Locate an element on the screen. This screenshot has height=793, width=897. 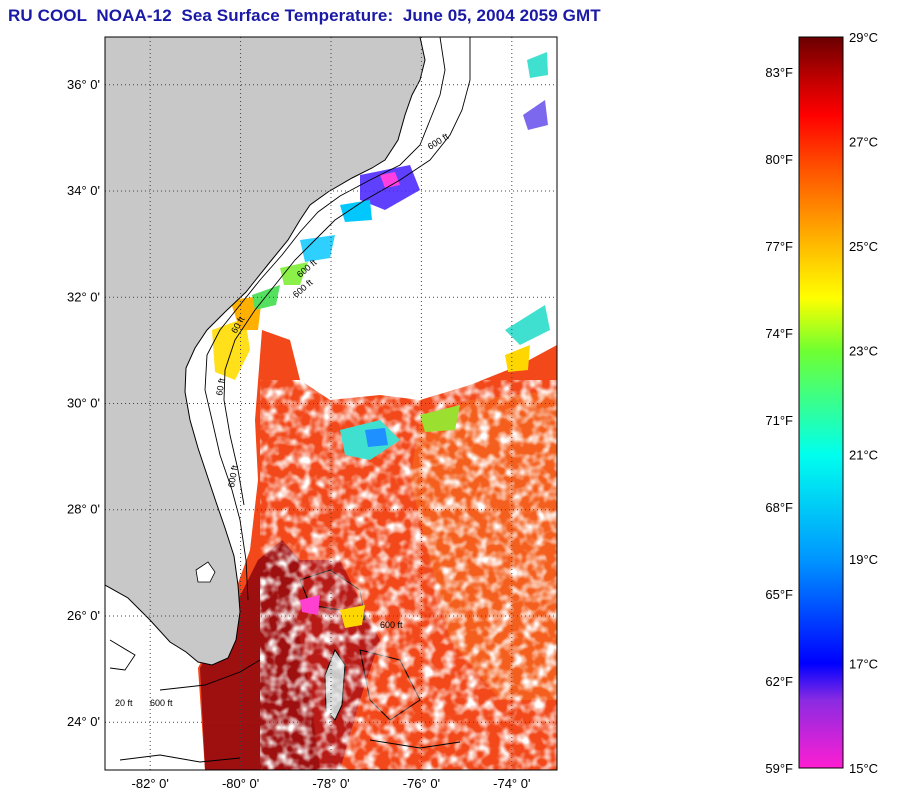
celsius-label: 15°C is located at coordinates (863, 768).